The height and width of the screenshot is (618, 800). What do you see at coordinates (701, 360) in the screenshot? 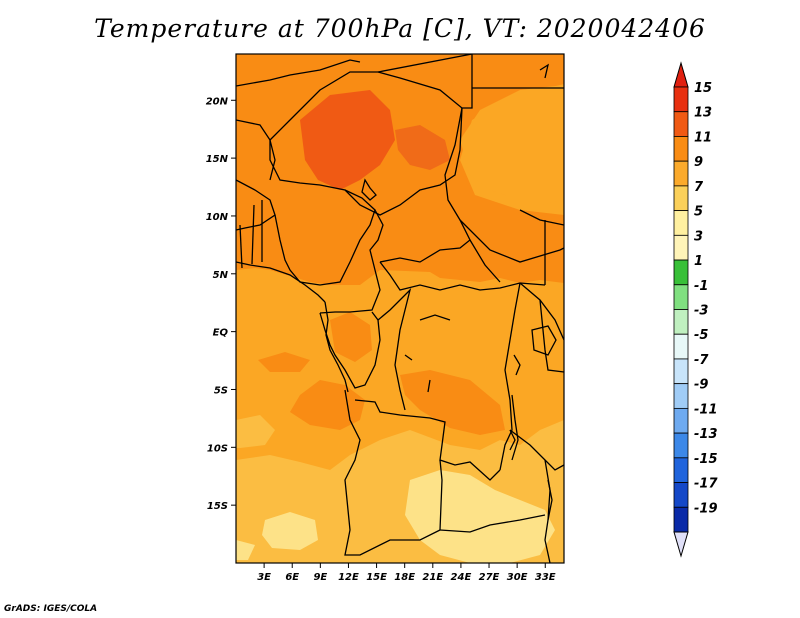
I see `colorbar-label: -7` at bounding box center [701, 360].